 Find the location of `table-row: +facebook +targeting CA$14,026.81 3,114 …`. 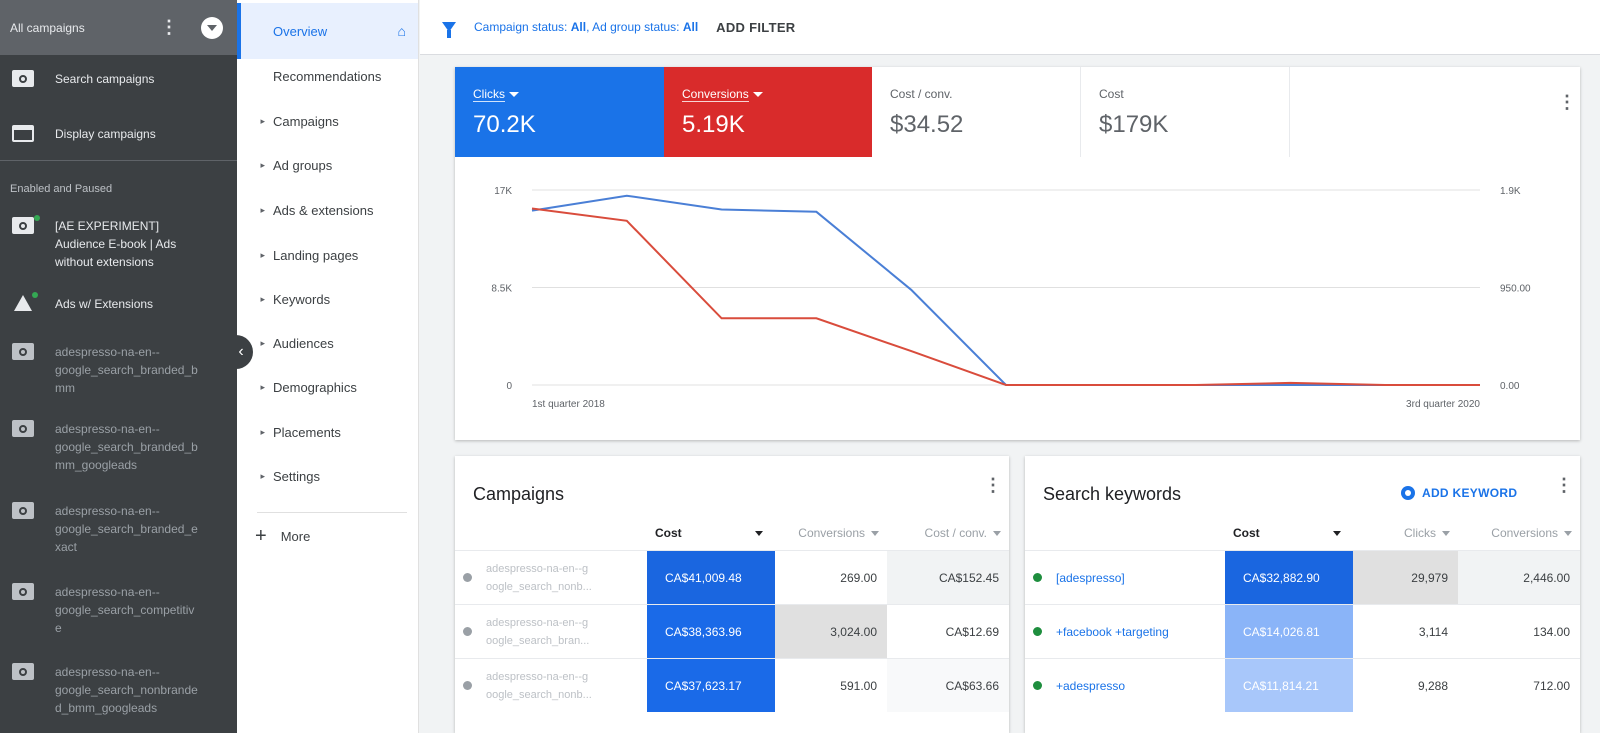

table-row: +facebook +targeting CA$14,026.81 3,114 … is located at coordinates (1302, 631).